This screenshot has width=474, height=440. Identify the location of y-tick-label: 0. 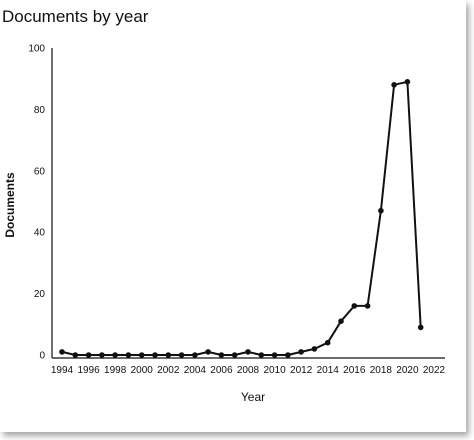
(42, 356).